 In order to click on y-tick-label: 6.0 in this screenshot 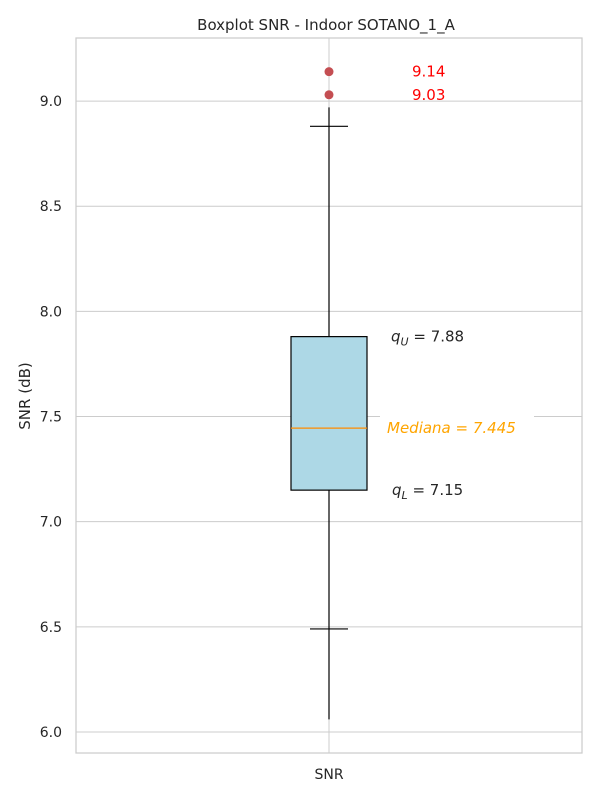, I will do `click(51, 733)`.